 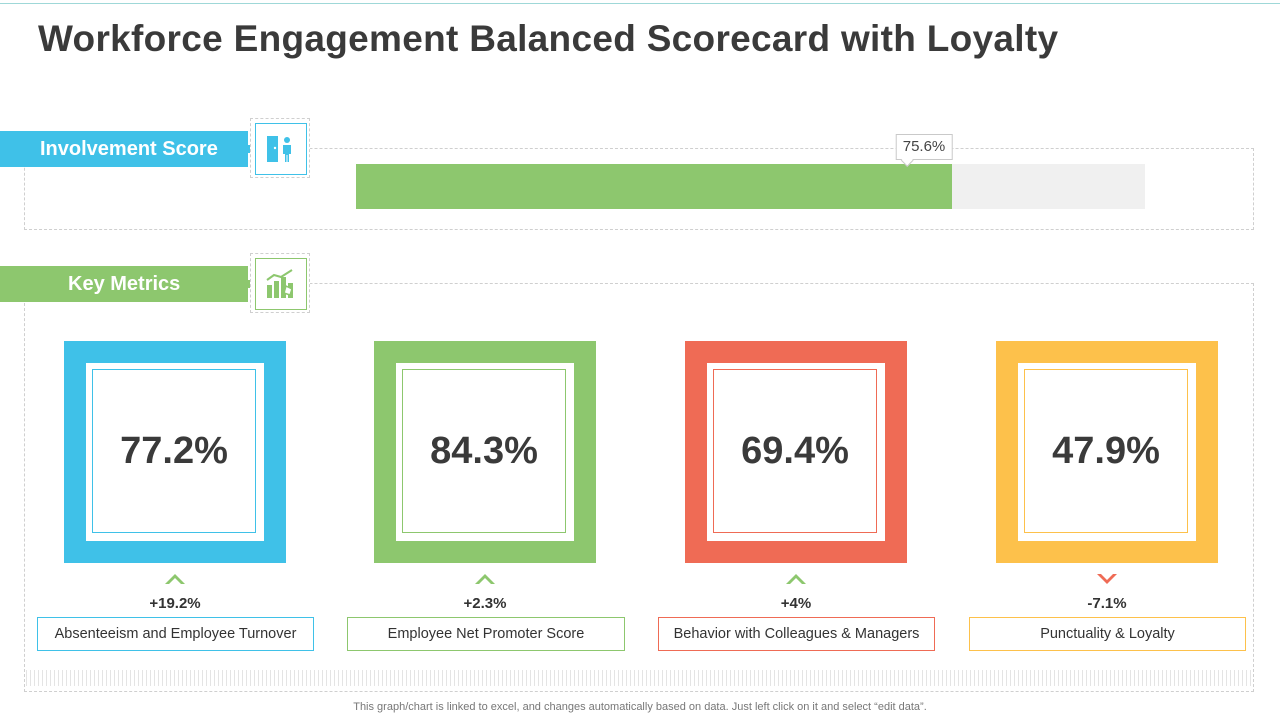 I want to click on metric-change: -7.1%, so click(x=1107, y=603).